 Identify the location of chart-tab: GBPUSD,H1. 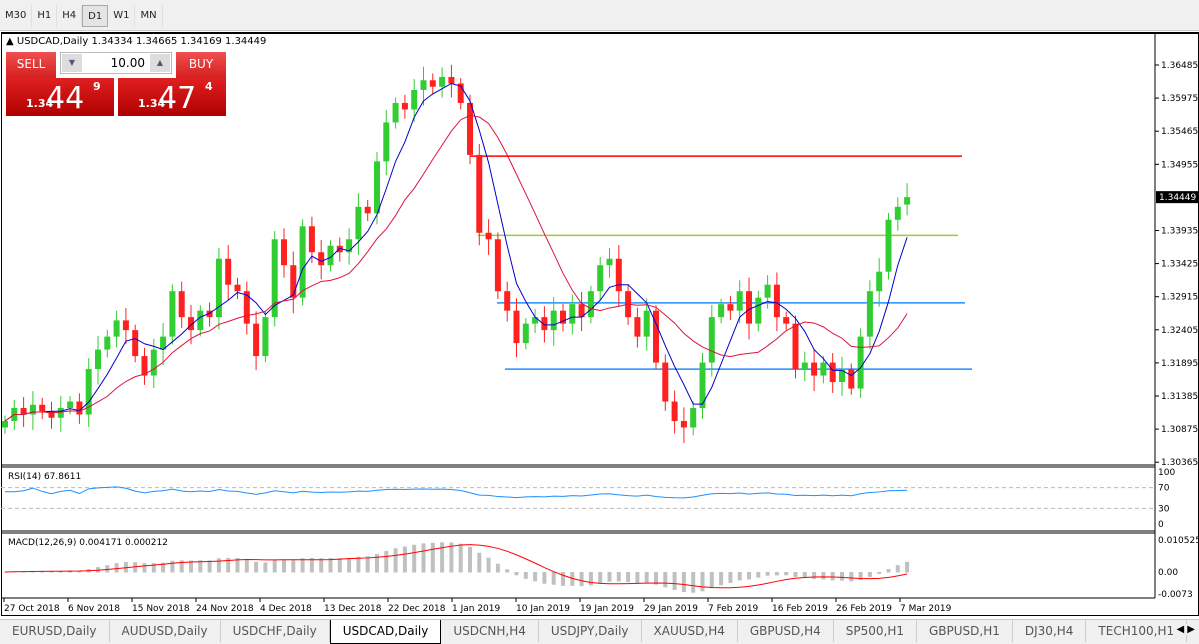
(965, 631).